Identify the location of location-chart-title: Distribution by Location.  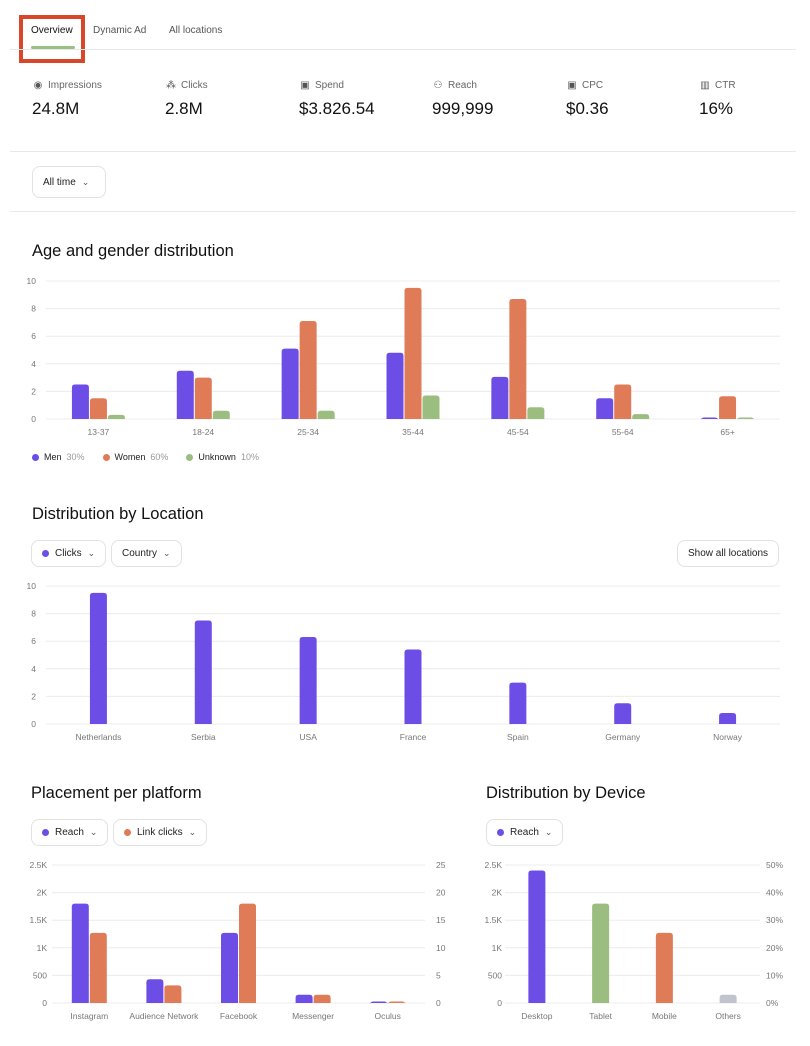
(118, 514).